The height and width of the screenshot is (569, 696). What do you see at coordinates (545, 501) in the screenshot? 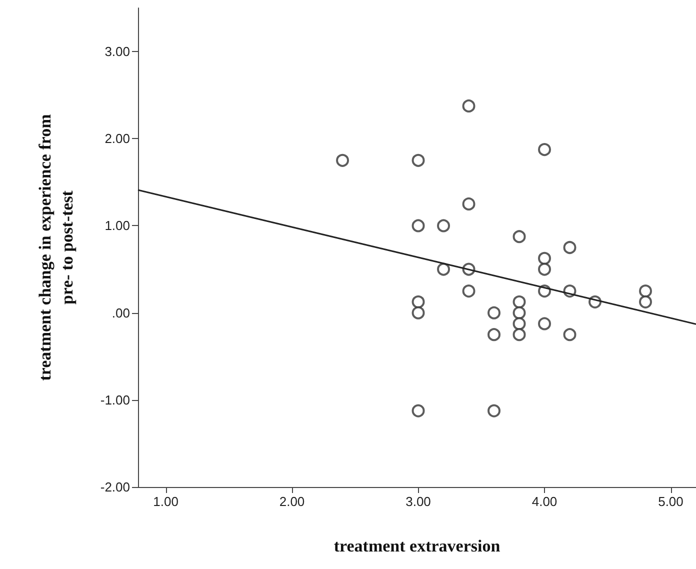
I see `x-tick-label: 4.00` at bounding box center [545, 501].